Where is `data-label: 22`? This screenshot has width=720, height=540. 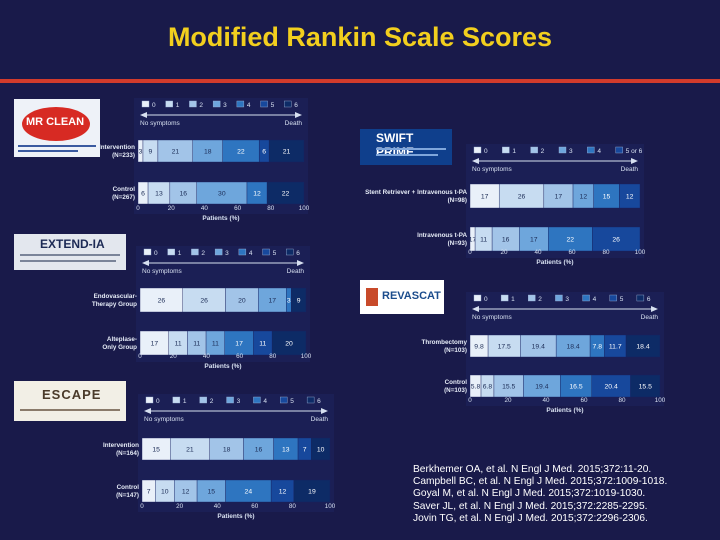 data-label: 22 is located at coordinates (286, 194).